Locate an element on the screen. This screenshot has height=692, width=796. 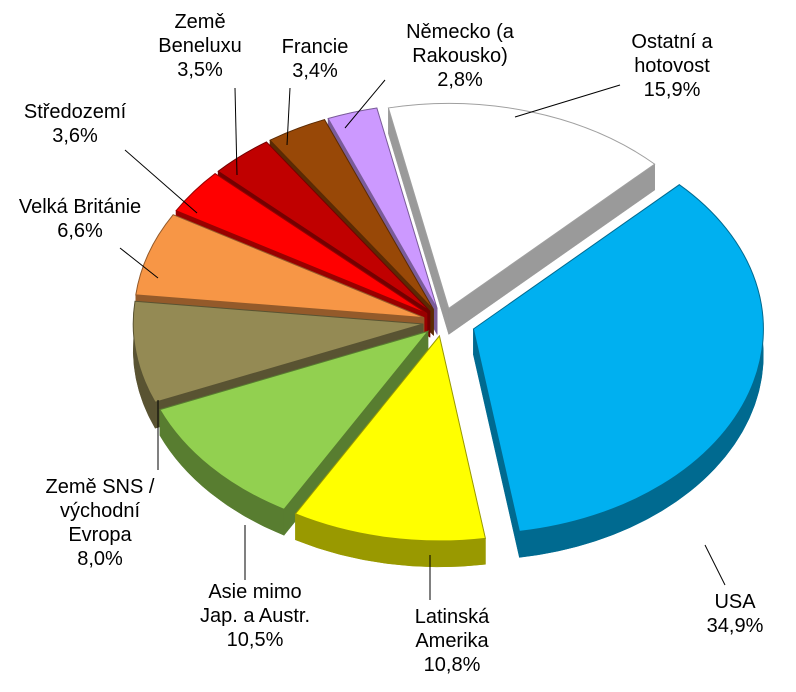
value-label: 10,5% is located at coordinates (255, 640).